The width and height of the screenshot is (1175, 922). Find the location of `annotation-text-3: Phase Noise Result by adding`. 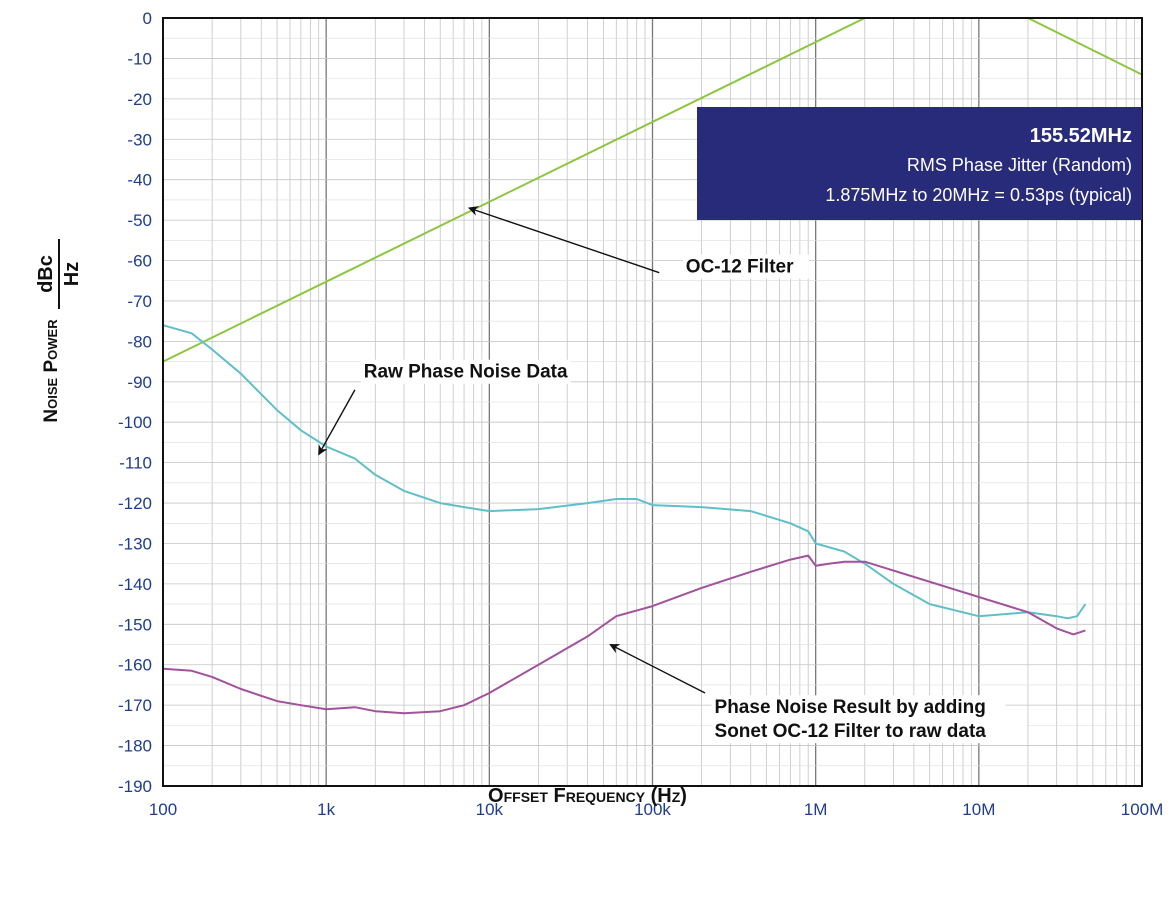

annotation-text-3: Phase Noise Result by adding is located at coordinates (850, 707).